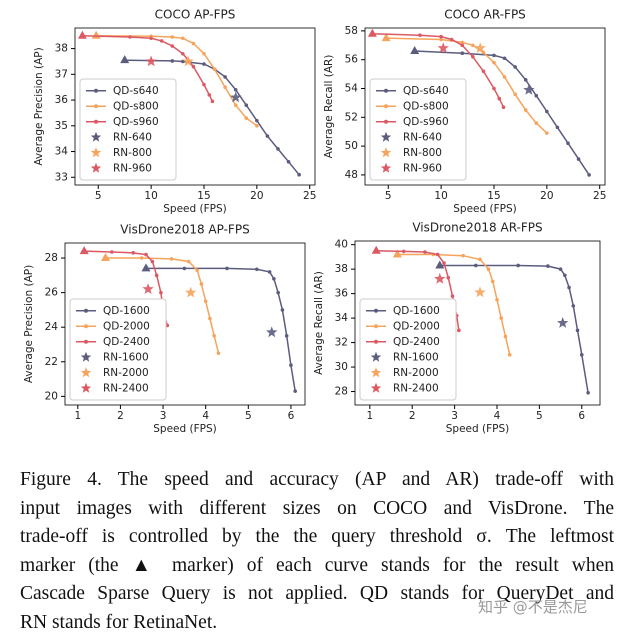 This screenshot has height=637, width=630. Describe the element at coordinates (341, 367) in the screenshot. I see `y-tick-label: 30` at that location.